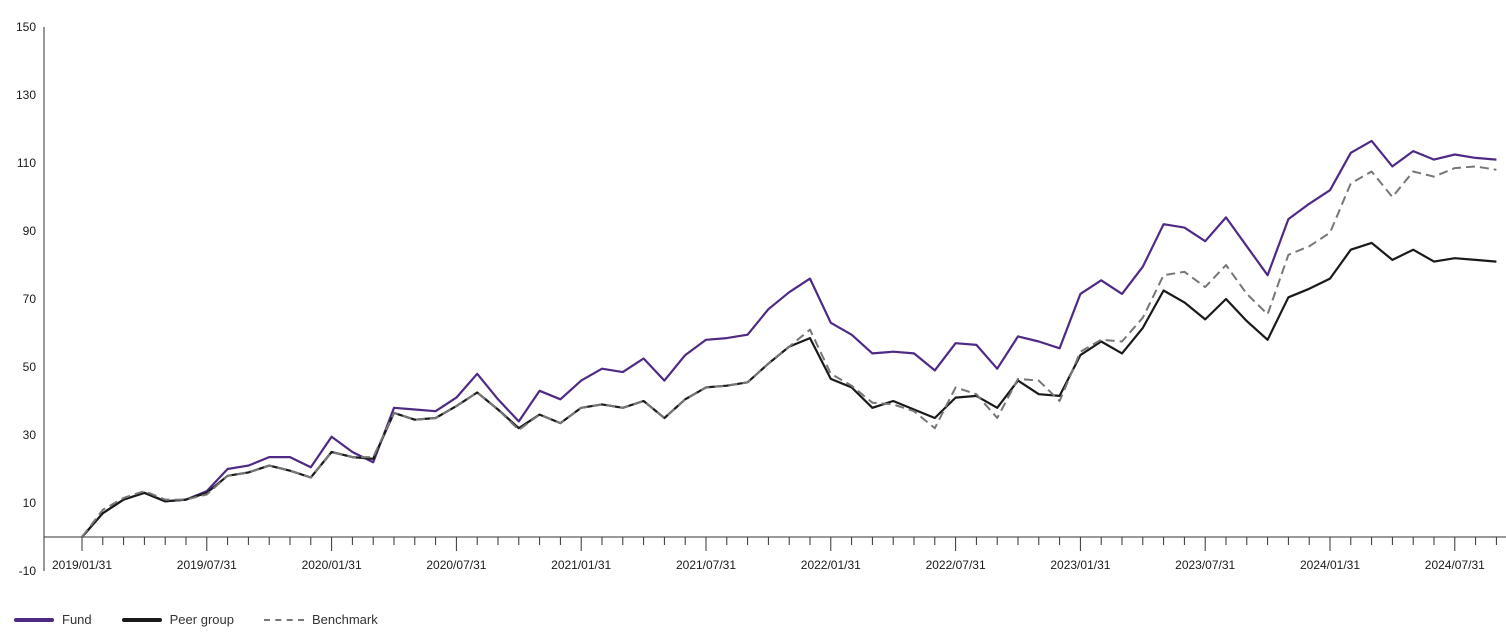 The image size is (1506, 634). Describe the element at coordinates (30, 367) in the screenshot. I see `y-tick-label: 50` at that location.